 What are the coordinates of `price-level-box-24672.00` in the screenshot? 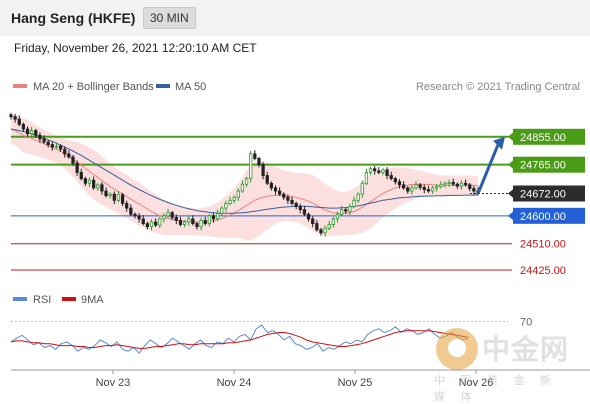 It's located at (549, 193).